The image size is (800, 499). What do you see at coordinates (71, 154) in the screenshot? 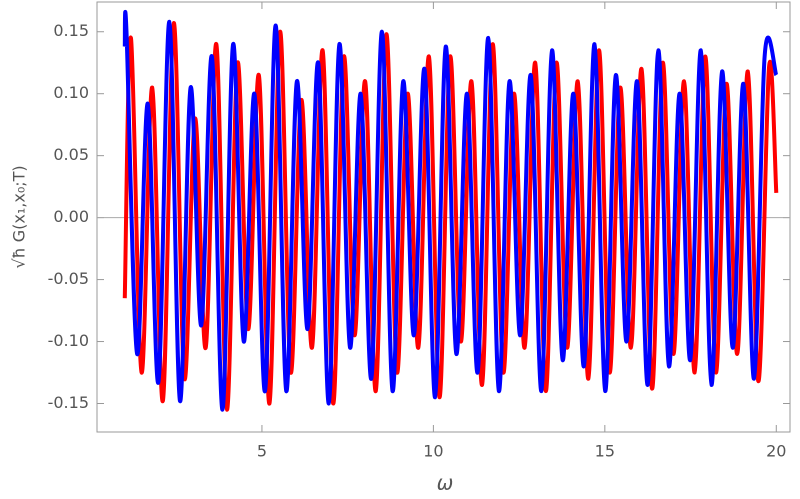
I see `y-tick-label: 0.05` at bounding box center [71, 154].